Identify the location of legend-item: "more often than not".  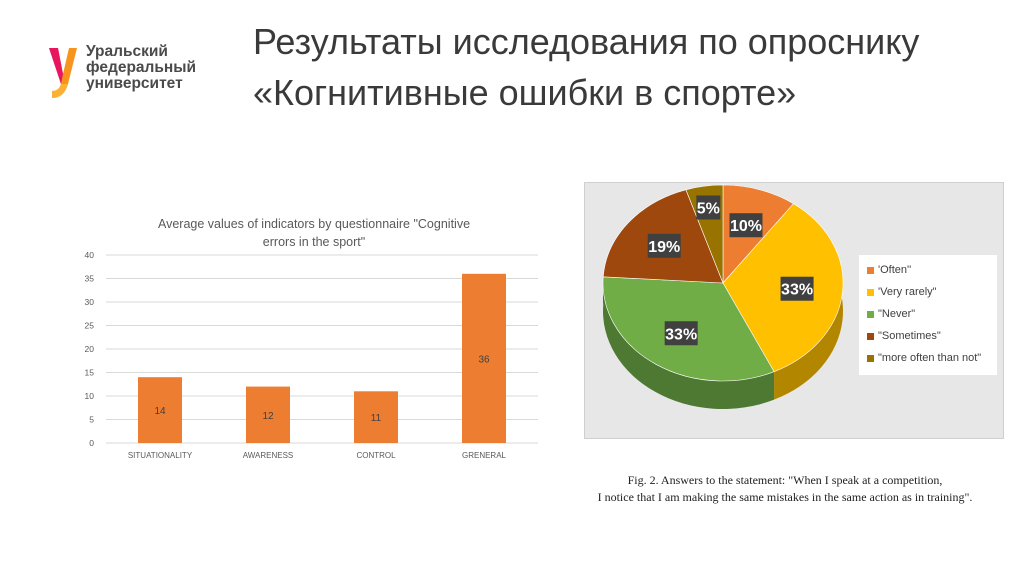
(932, 358).